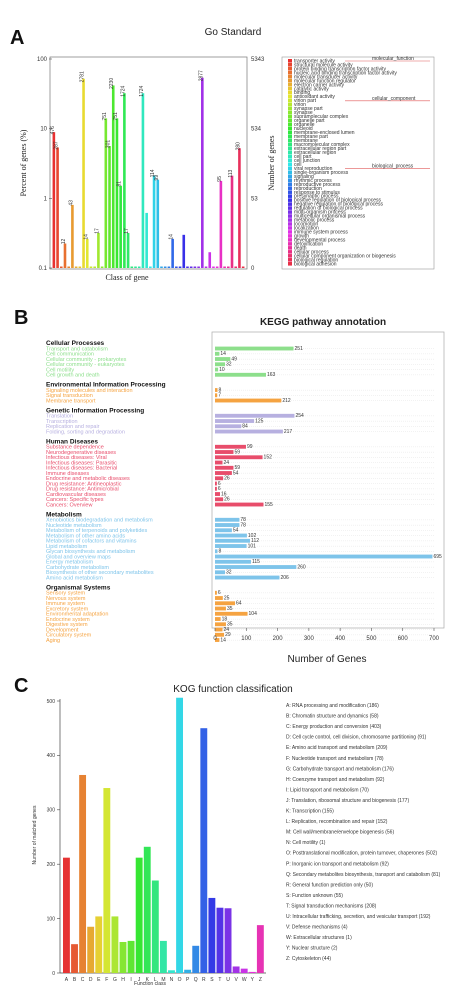 The width and height of the screenshot is (474, 991). What do you see at coordinates (23, 162) in the screenshot?
I see `go-y-axis-label: Percent of genes (%)` at bounding box center [23, 162].